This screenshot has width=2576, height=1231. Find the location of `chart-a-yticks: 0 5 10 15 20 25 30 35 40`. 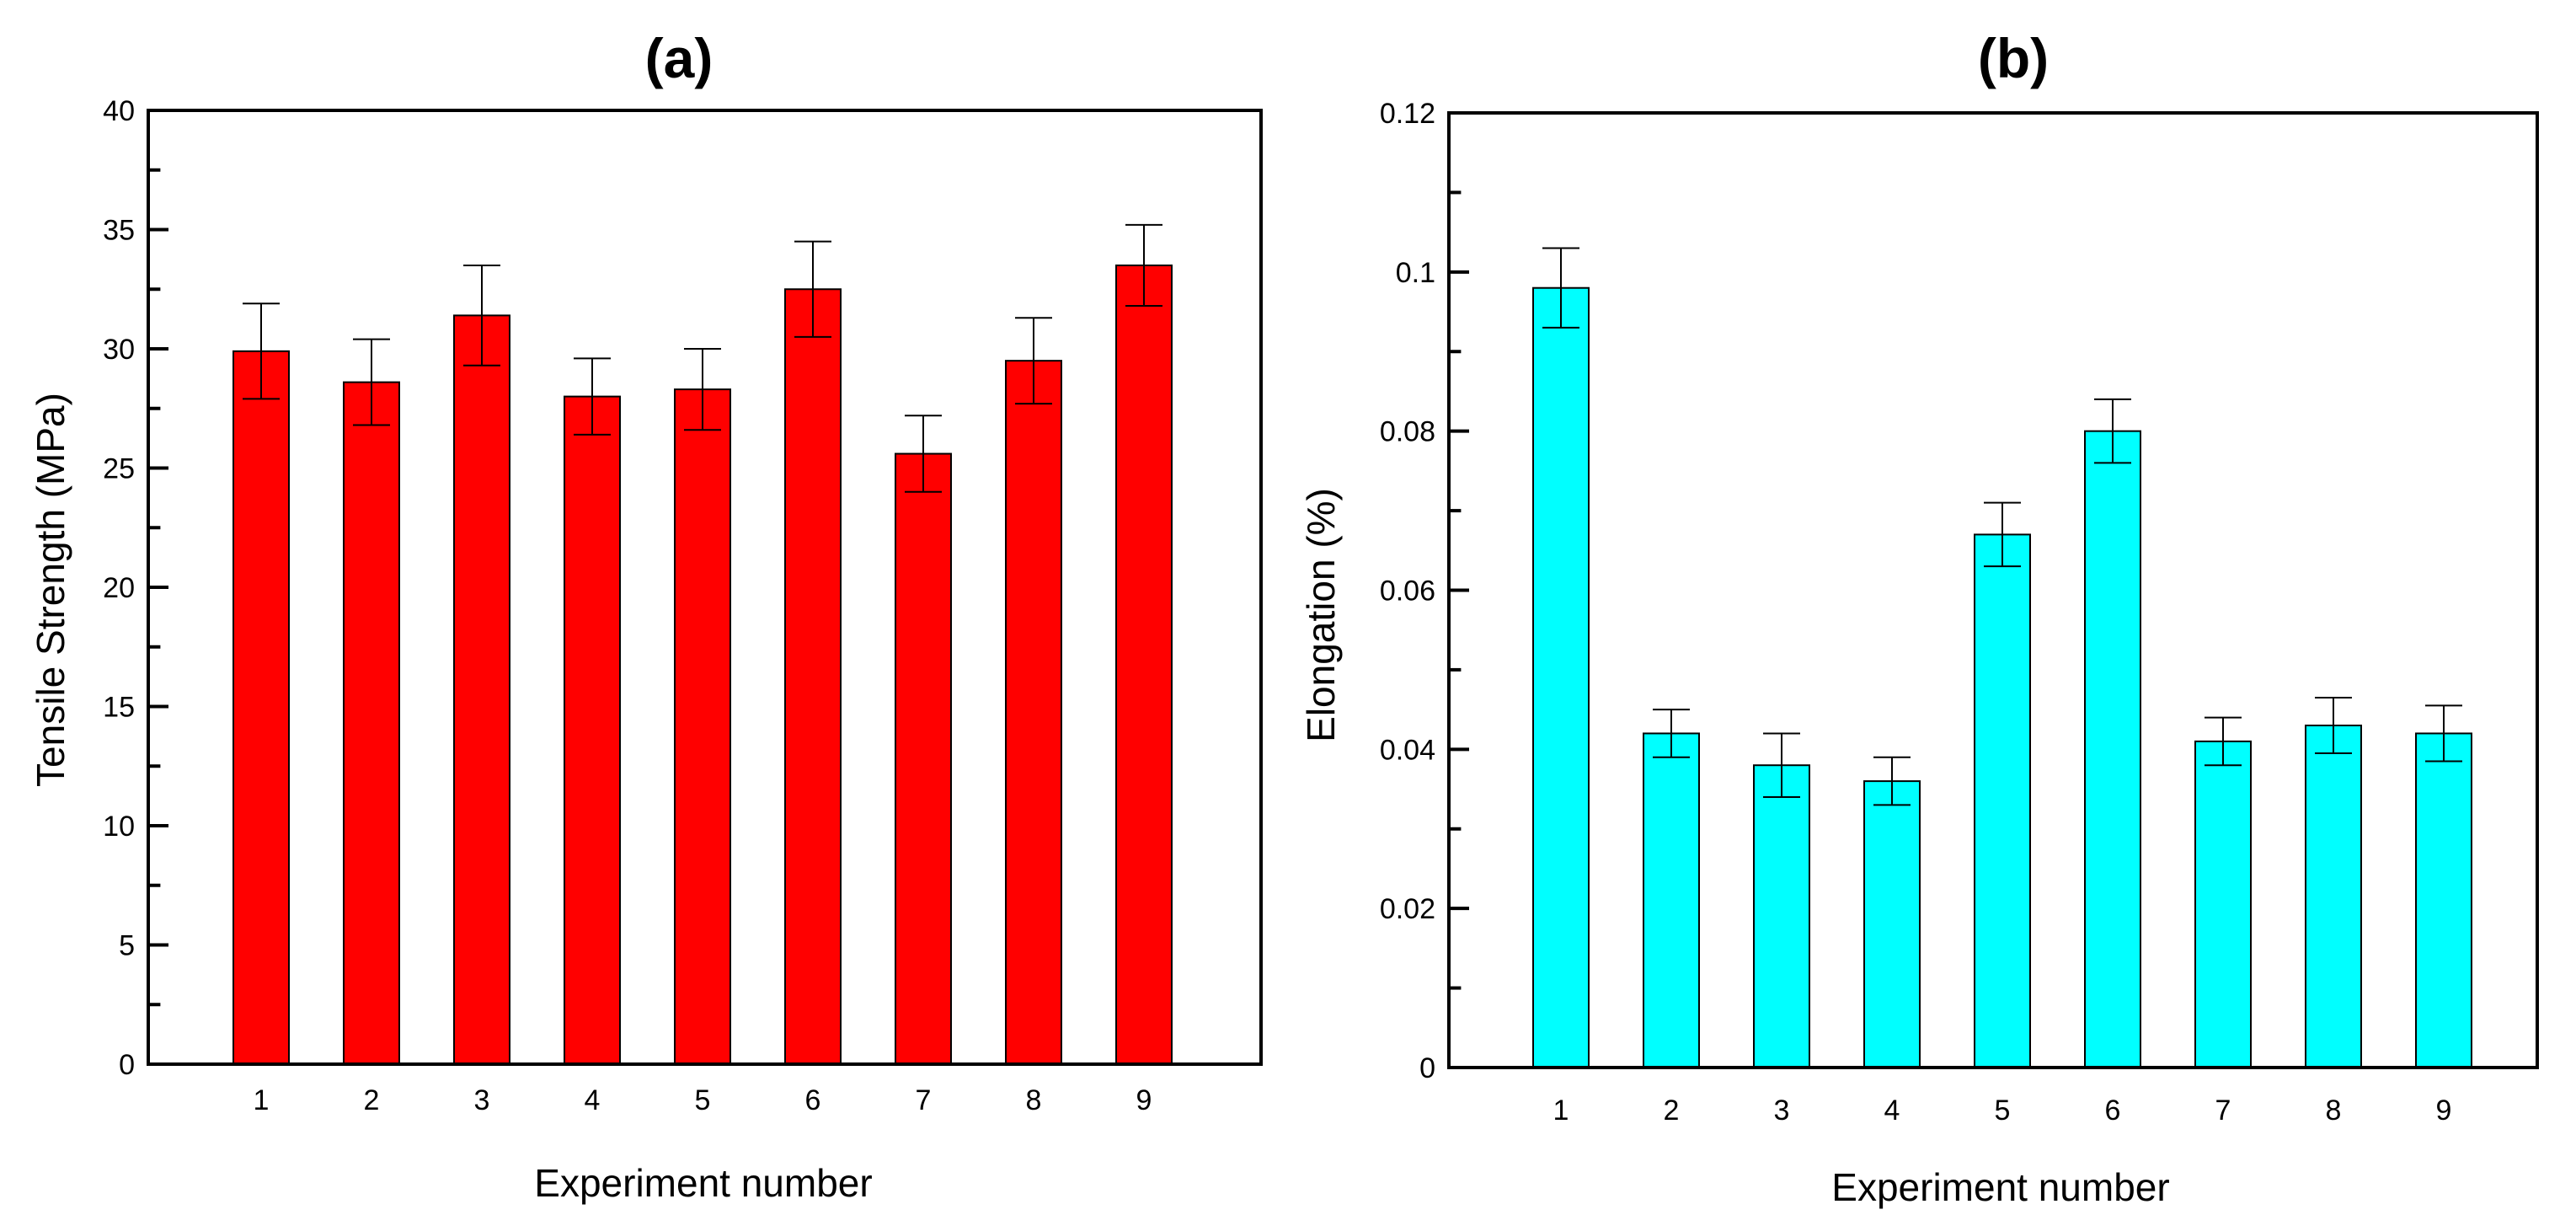

chart-a-yticks: 0 5 10 15 20 25 30 35 40 is located at coordinates (135, 588).